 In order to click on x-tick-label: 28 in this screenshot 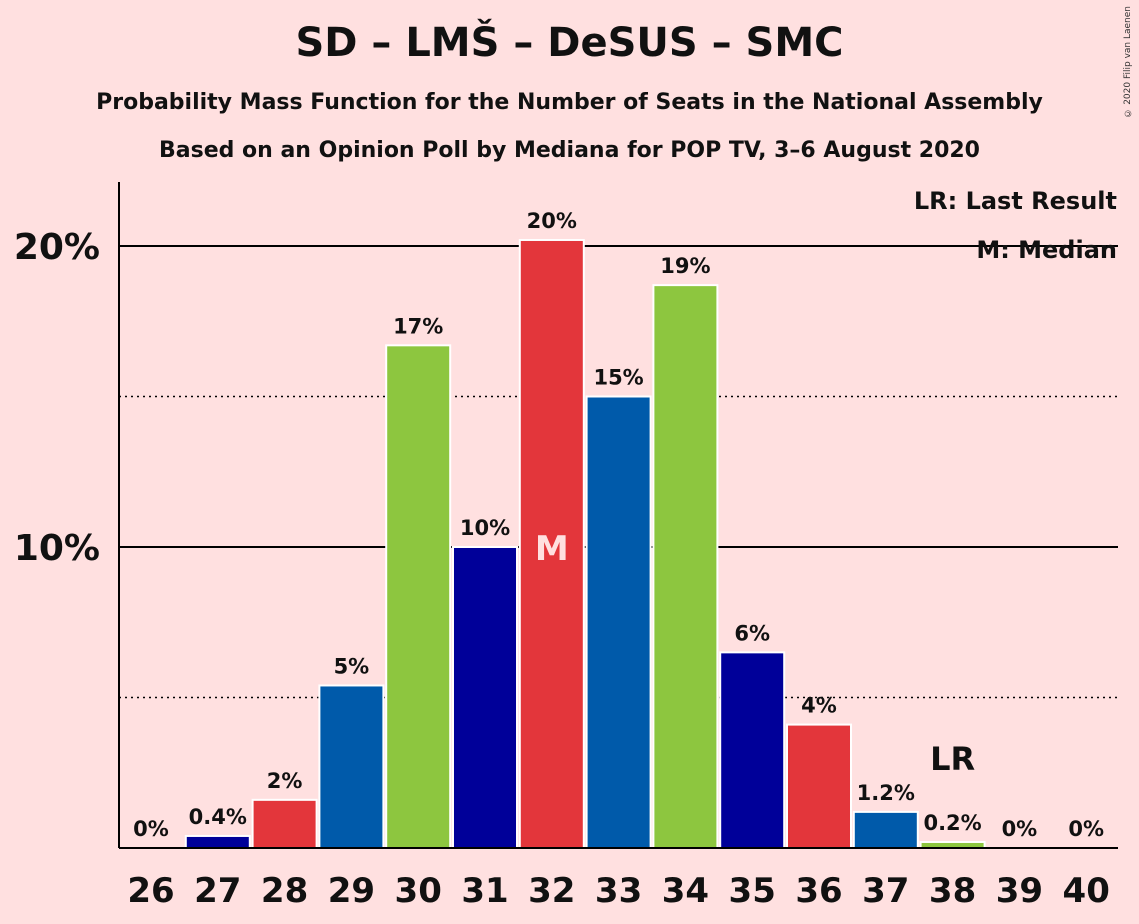, I will do `click(284, 891)`.